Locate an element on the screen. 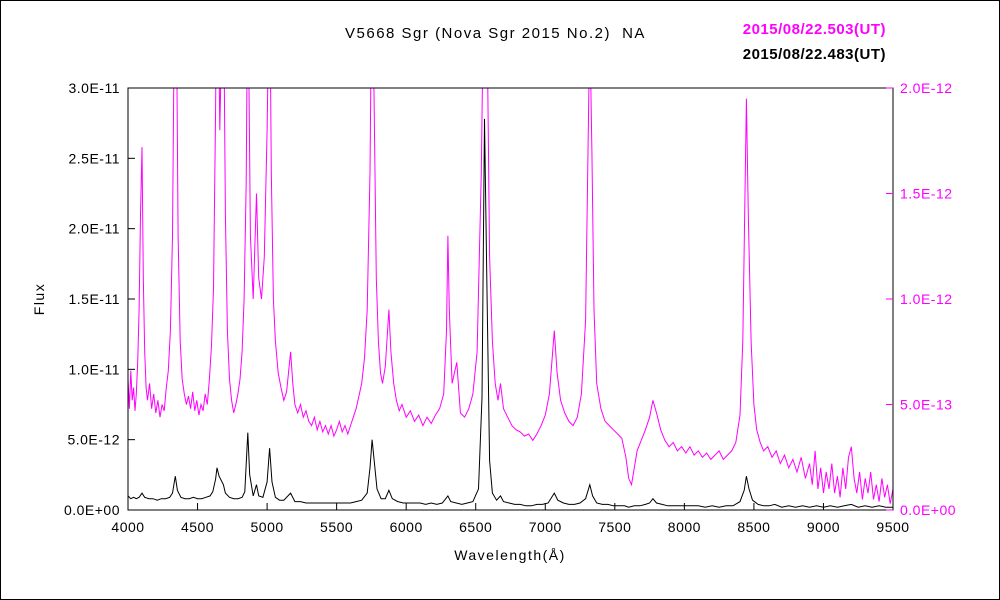  x-tick-label: 8000 is located at coordinates (684, 527).